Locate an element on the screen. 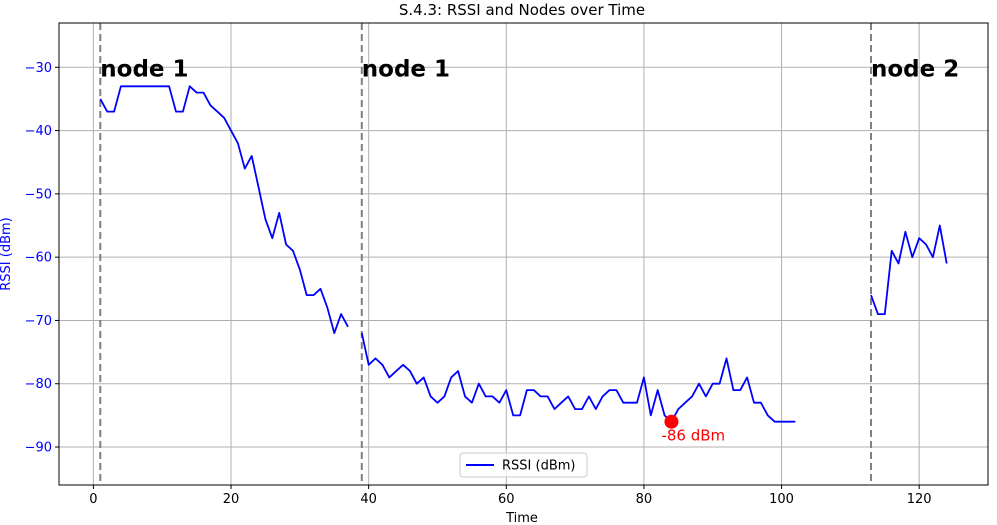 This screenshot has width=997, height=525. y-axis-label: RSSI (dBm) is located at coordinates (7, 253).